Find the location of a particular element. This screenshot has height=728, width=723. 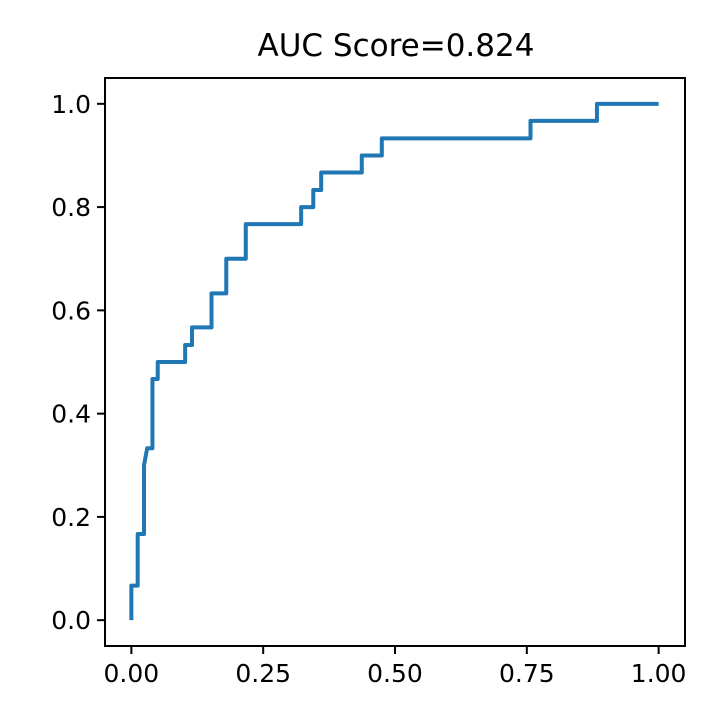

y-tick-label: 0.4 is located at coordinates (71, 414).